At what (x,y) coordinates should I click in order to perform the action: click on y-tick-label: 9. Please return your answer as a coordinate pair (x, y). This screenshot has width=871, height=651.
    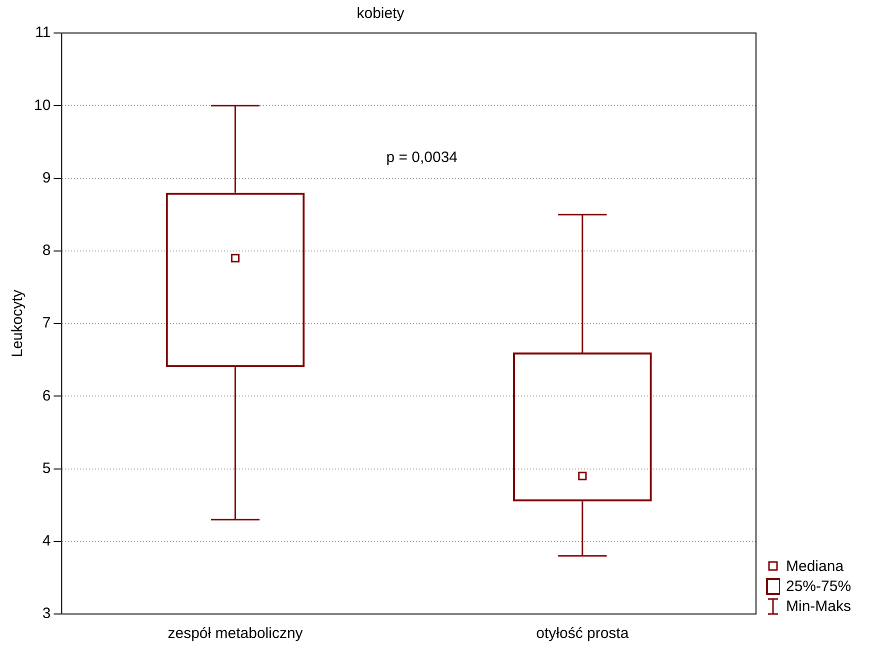
    Looking at the image, I should click on (46, 177).